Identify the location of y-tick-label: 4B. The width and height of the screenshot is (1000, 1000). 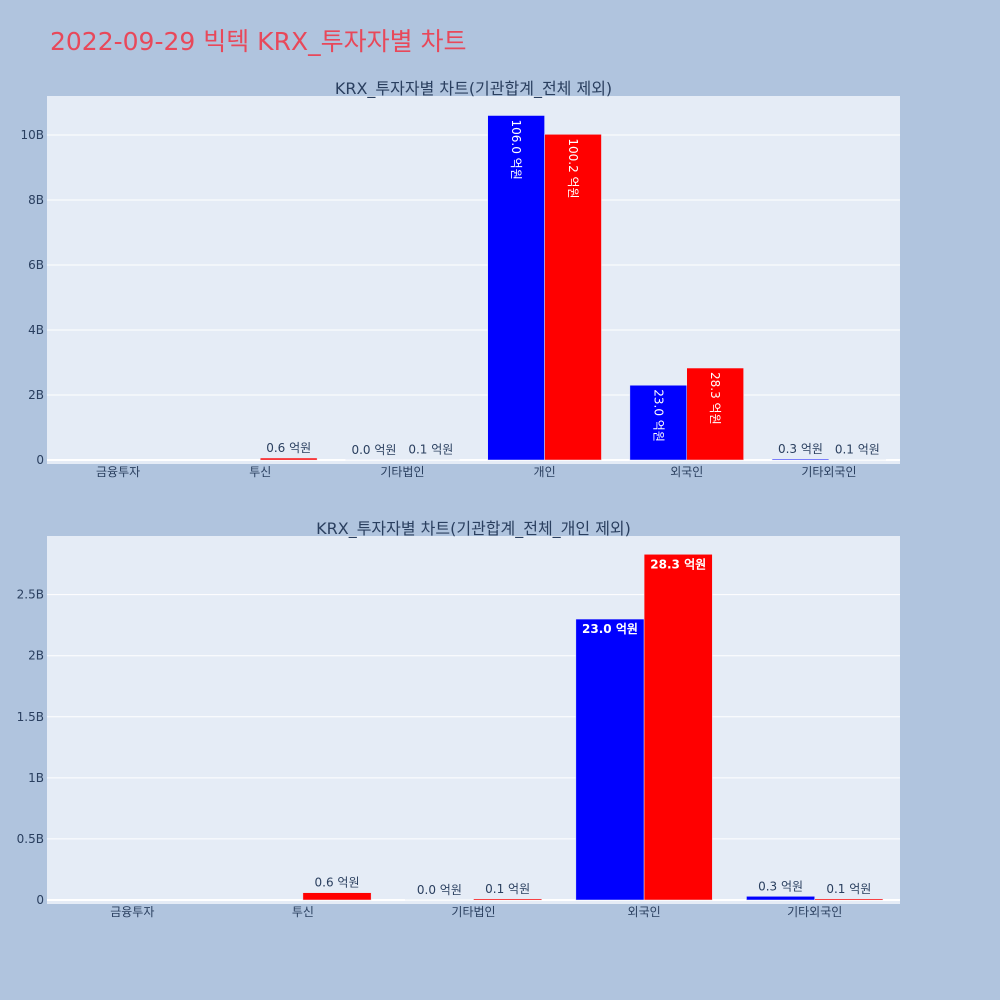
(36, 330).